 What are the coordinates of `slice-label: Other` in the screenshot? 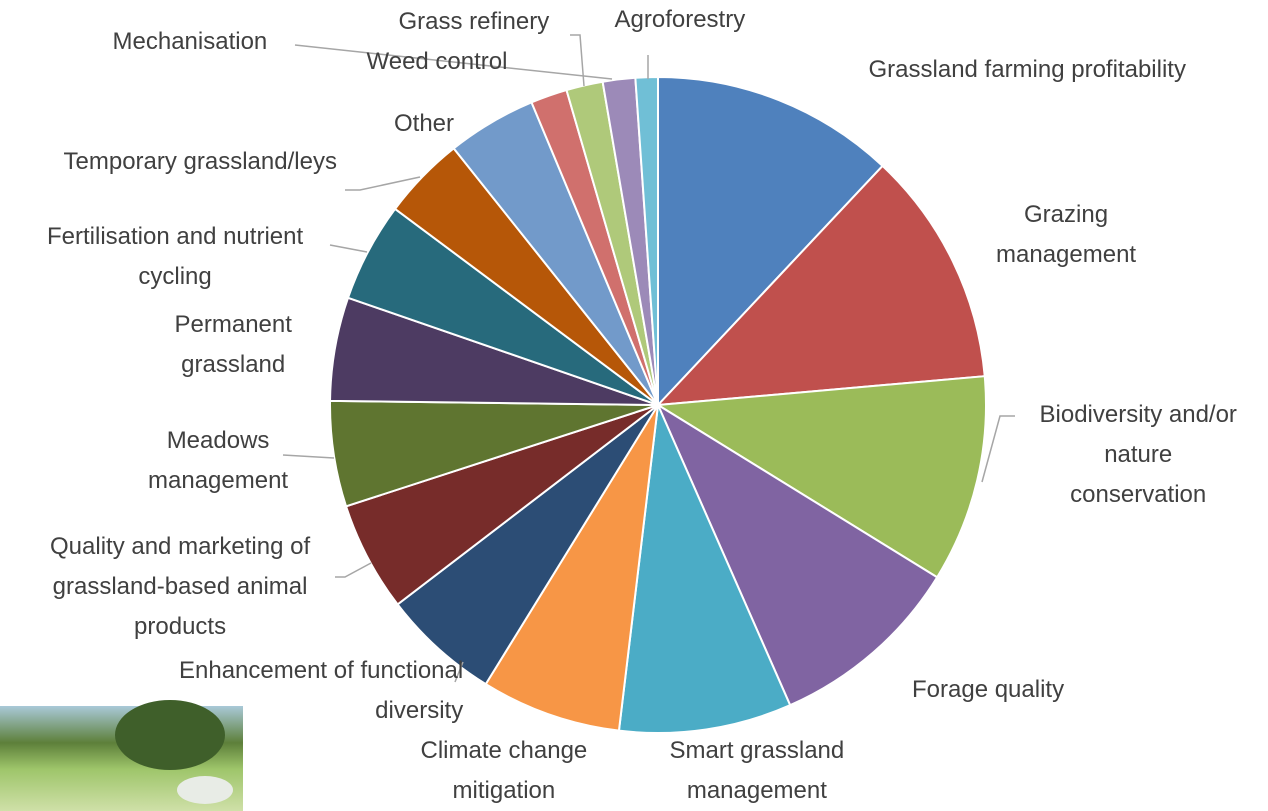 It's located at (424, 123).